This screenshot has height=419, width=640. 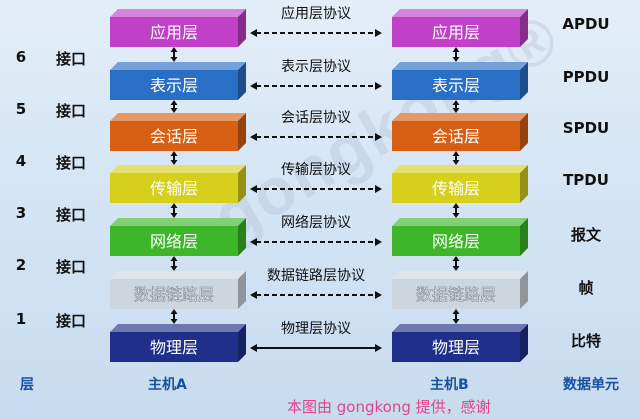 I want to click on protocol-label: 数据链路层协议, so click(x=316, y=276).